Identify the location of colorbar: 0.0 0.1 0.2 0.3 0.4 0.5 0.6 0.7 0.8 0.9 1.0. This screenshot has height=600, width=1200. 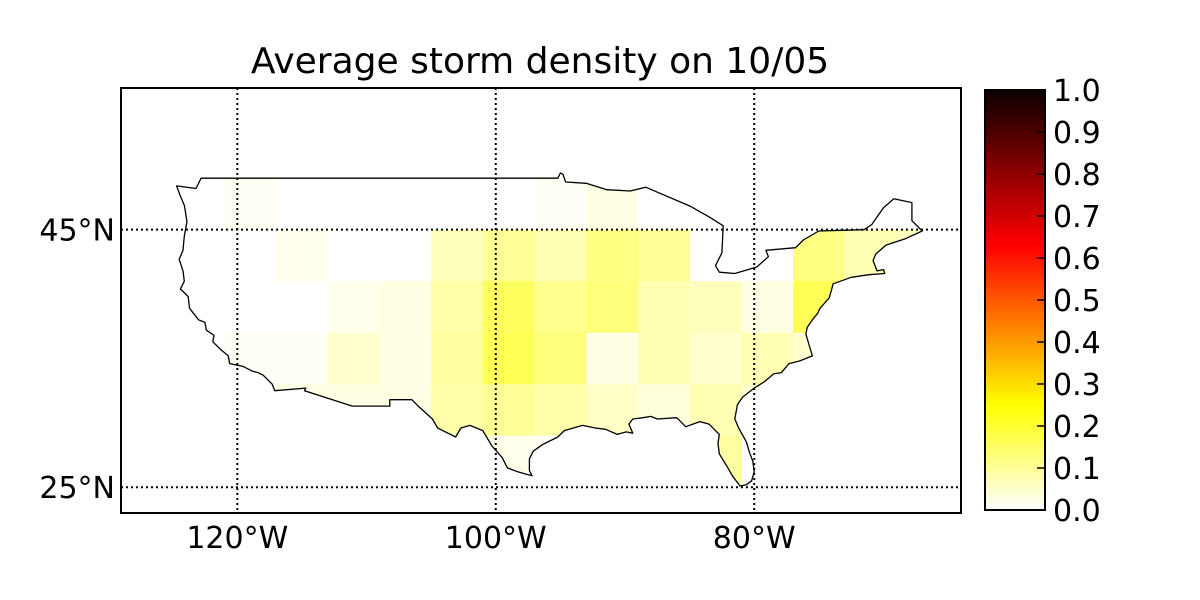
(1042, 301).